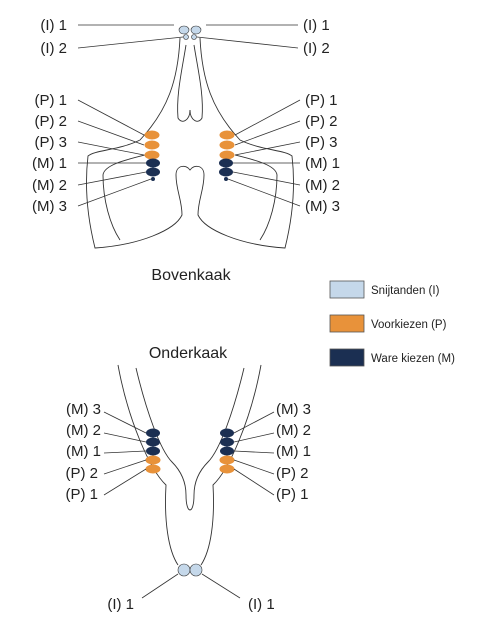 The image size is (500, 637). I want to click on upper-left-p2, so click(152, 145).